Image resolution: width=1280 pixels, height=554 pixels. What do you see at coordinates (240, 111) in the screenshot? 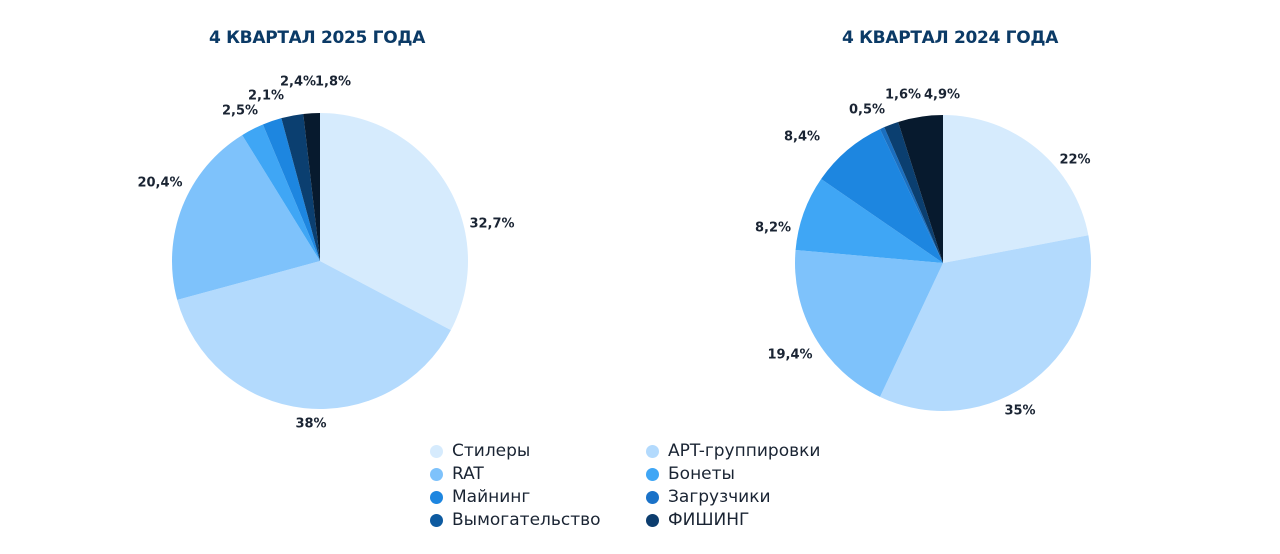
I see `slice-label: 2,5%` at bounding box center [240, 111].